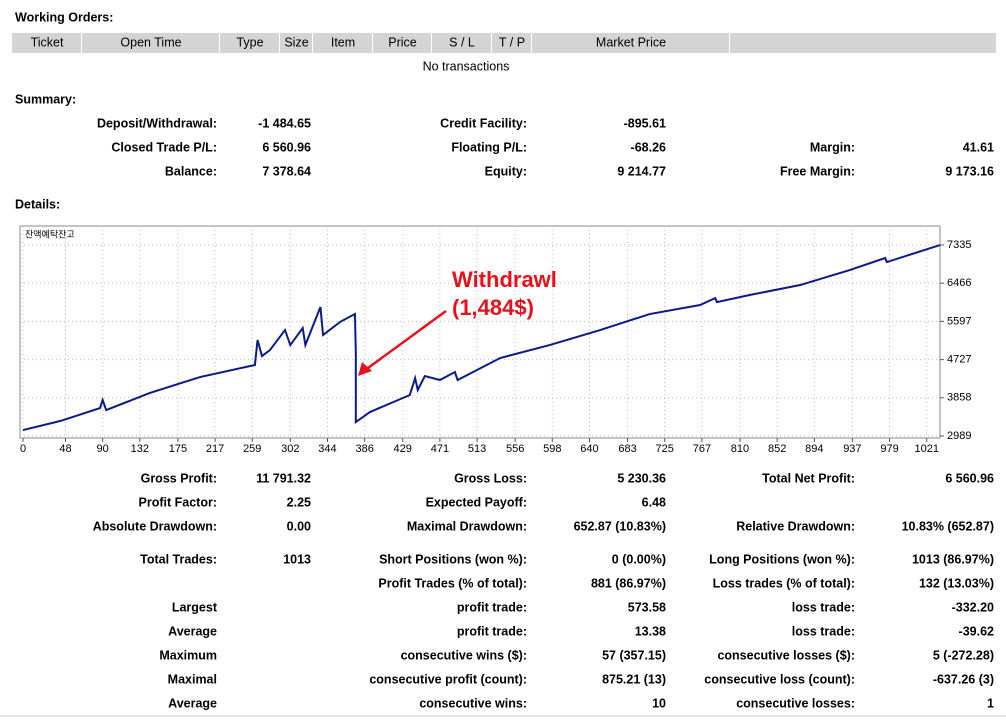  I want to click on stat-label: consecutive wins ($):, so click(464, 655).